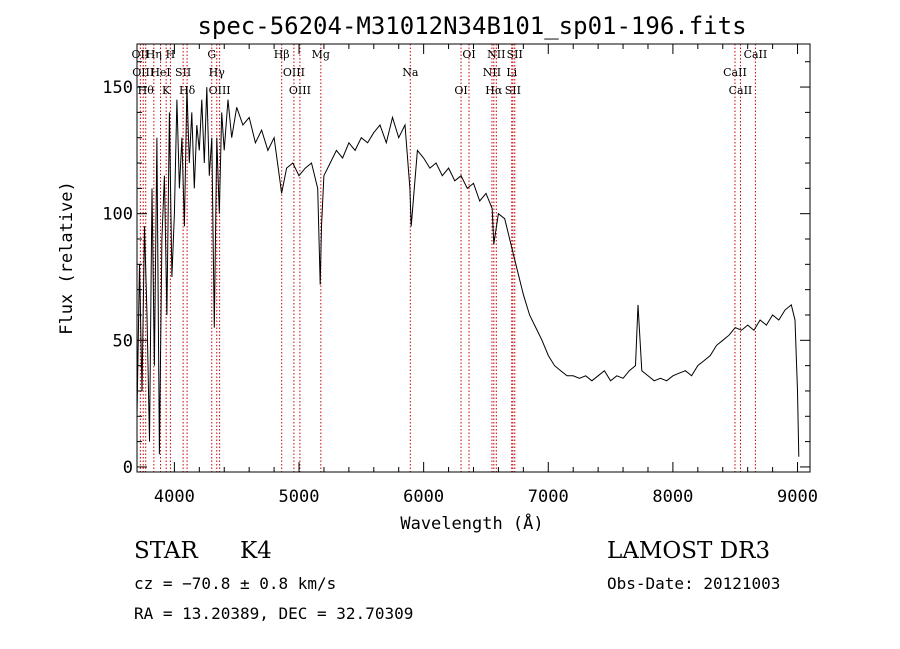 The width and height of the screenshot is (900, 649). What do you see at coordinates (299, 497) in the screenshot?
I see `x-tick-label: 5000` at bounding box center [299, 497].